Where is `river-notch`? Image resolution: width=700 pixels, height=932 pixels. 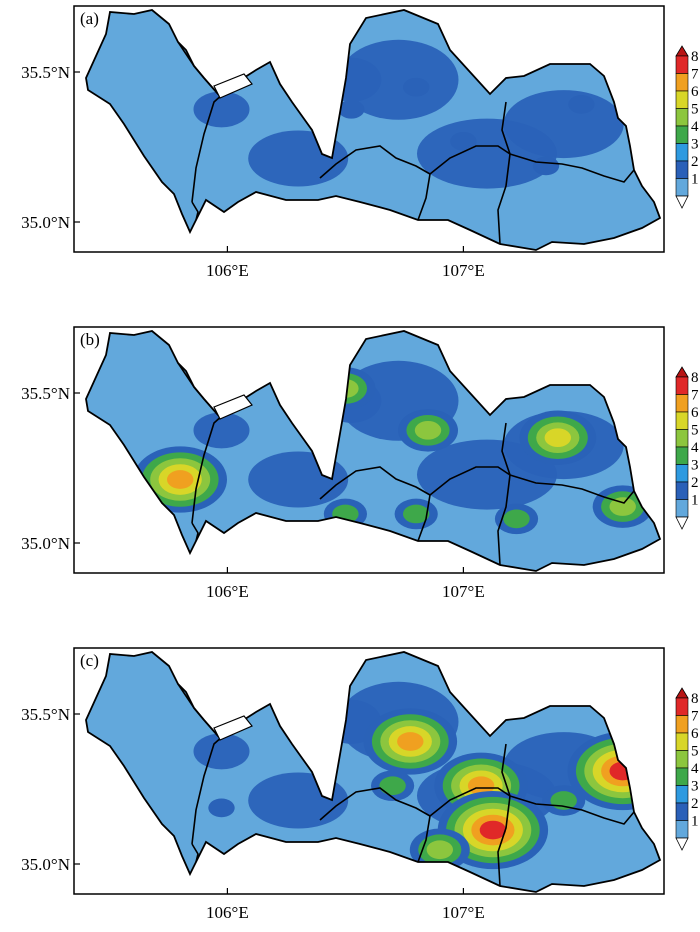 river-notch is located at coordinates (233, 86).